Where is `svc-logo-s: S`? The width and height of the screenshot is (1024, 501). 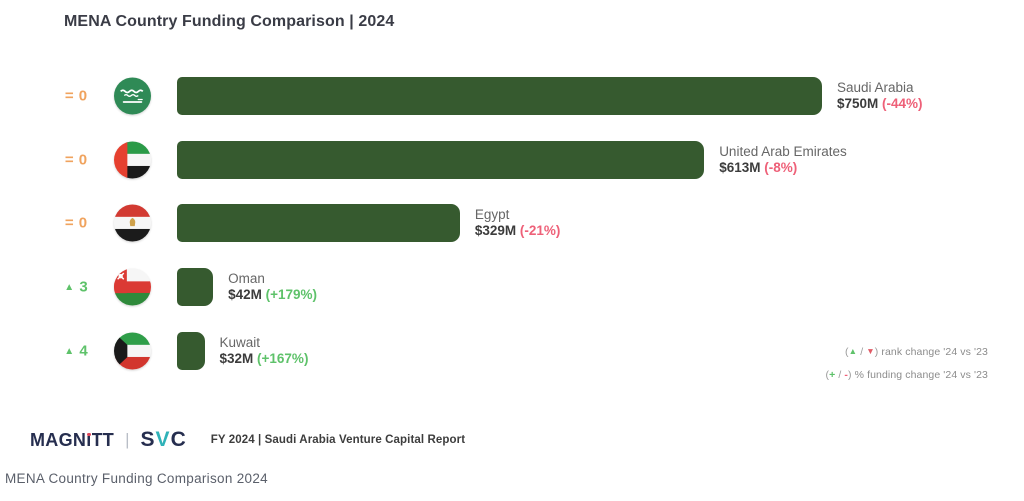
svc-logo-s: S is located at coordinates (148, 439).